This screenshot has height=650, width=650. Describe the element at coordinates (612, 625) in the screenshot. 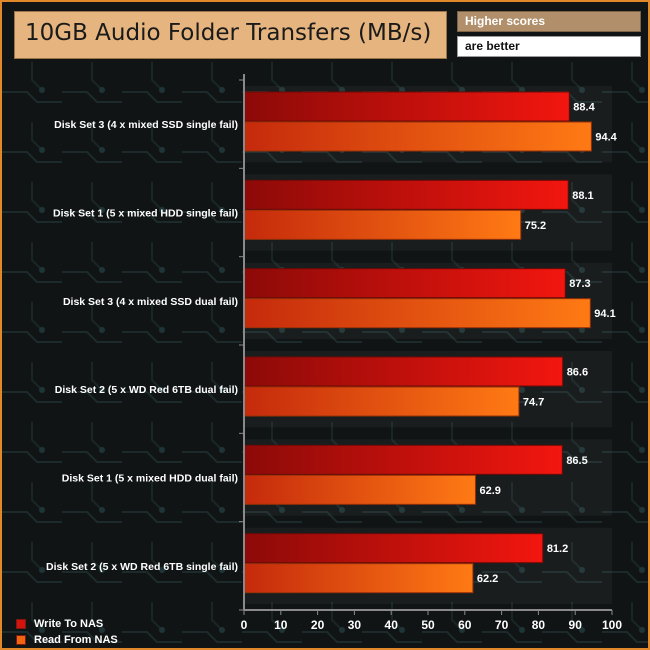

I see `x-tick-label: 100` at that location.